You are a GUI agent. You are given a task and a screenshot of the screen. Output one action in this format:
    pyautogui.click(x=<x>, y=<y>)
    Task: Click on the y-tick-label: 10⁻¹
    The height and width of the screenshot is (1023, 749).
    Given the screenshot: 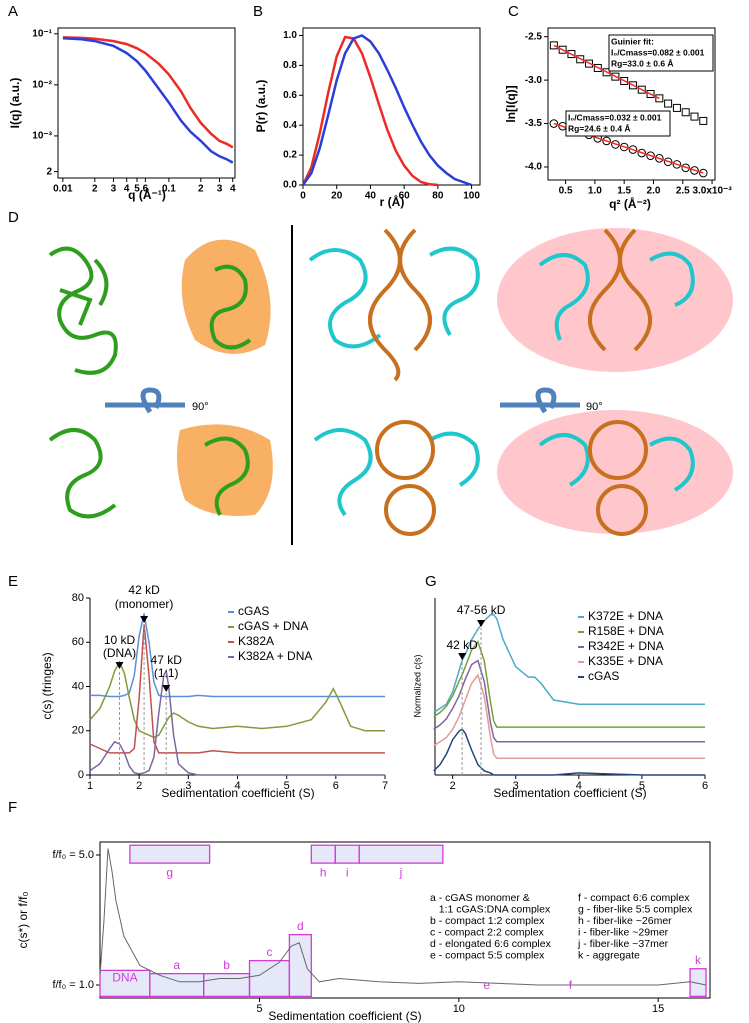 What is the action you would take?
    pyautogui.click(x=42, y=33)
    